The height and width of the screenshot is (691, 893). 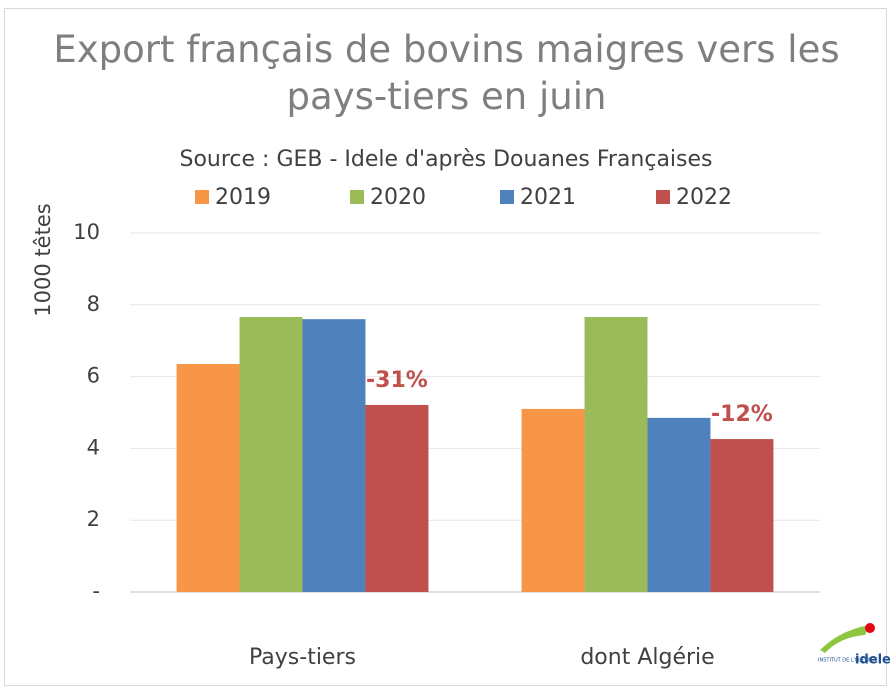 What do you see at coordinates (870, 628) in the screenshot?
I see `logo-dot` at bounding box center [870, 628].